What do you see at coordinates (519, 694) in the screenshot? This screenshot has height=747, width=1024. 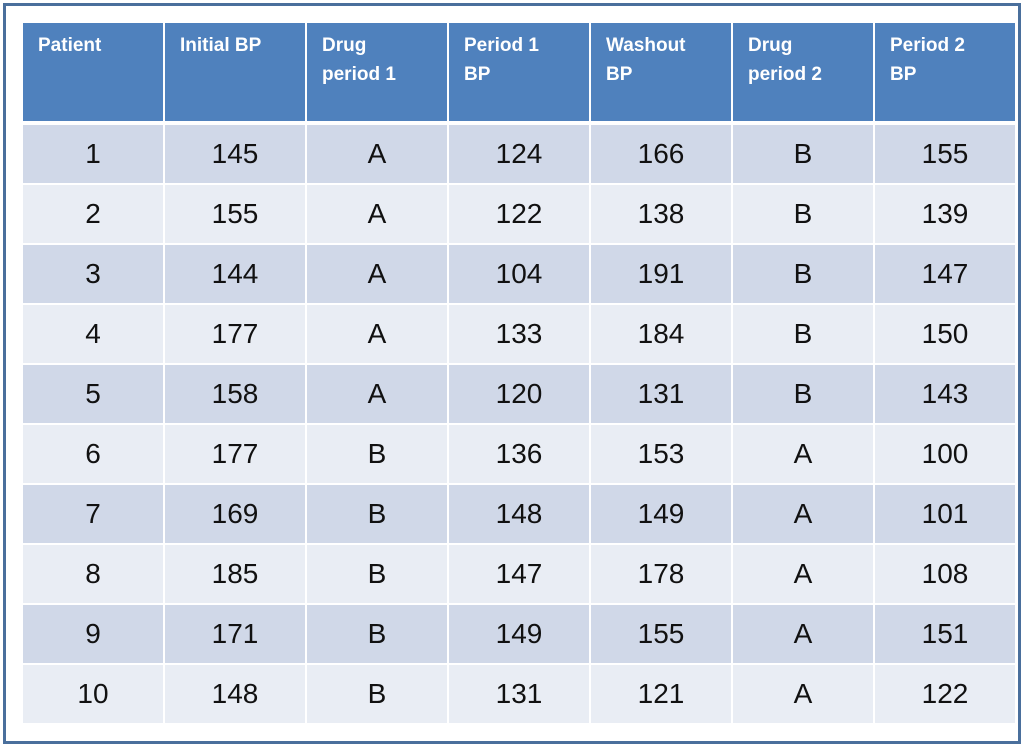 I see `cell-period-1-bp: 131` at bounding box center [519, 694].